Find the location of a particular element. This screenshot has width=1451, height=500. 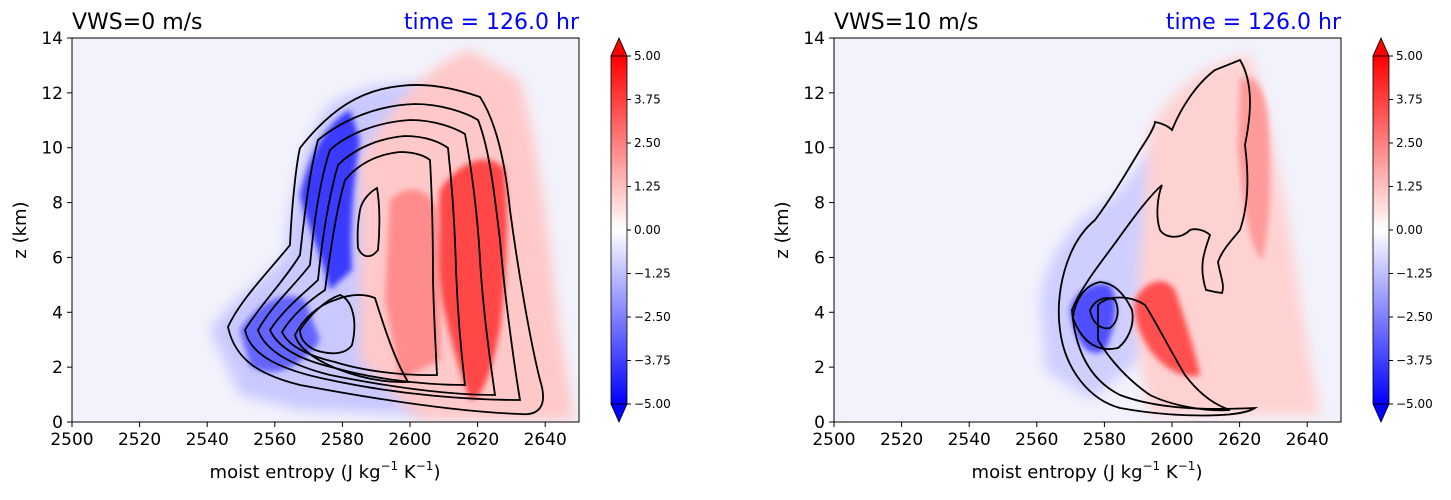

anomaly-positive-upper is located at coordinates (1254, 168).